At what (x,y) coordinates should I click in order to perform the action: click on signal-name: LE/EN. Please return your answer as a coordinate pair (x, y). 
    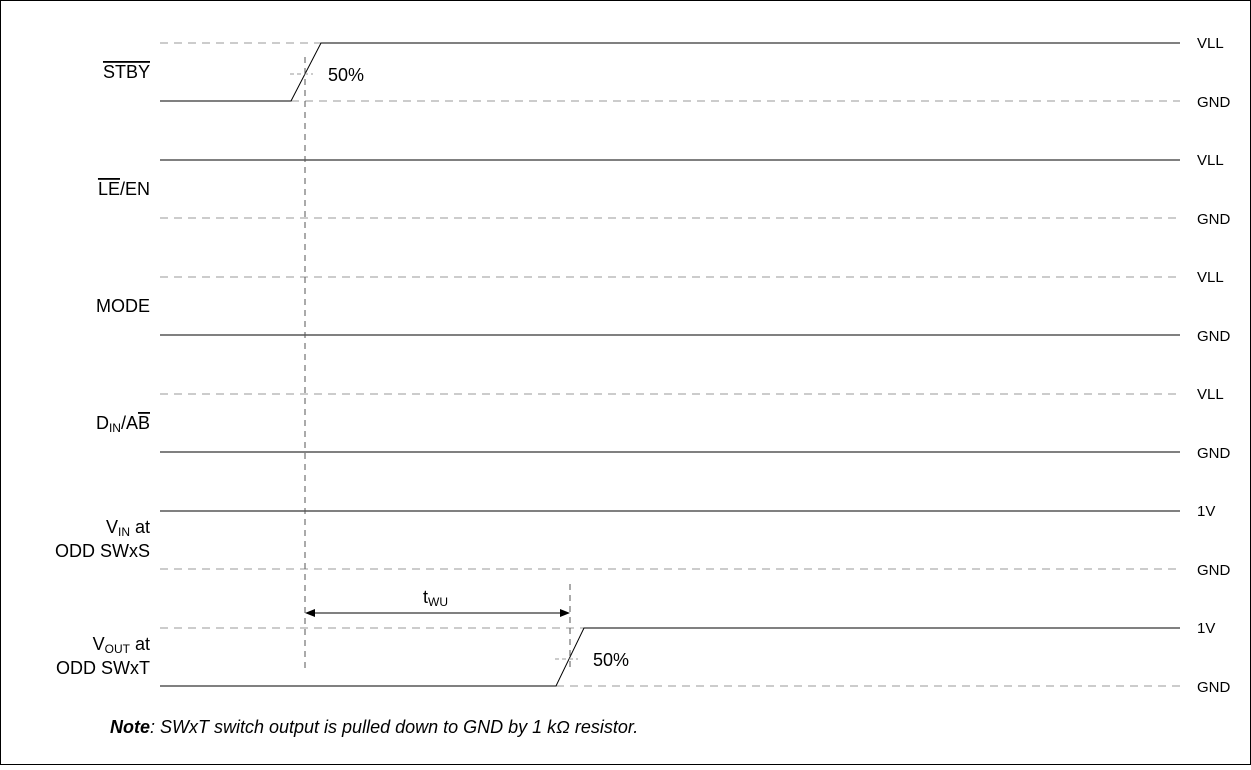
    Looking at the image, I should click on (124, 189).